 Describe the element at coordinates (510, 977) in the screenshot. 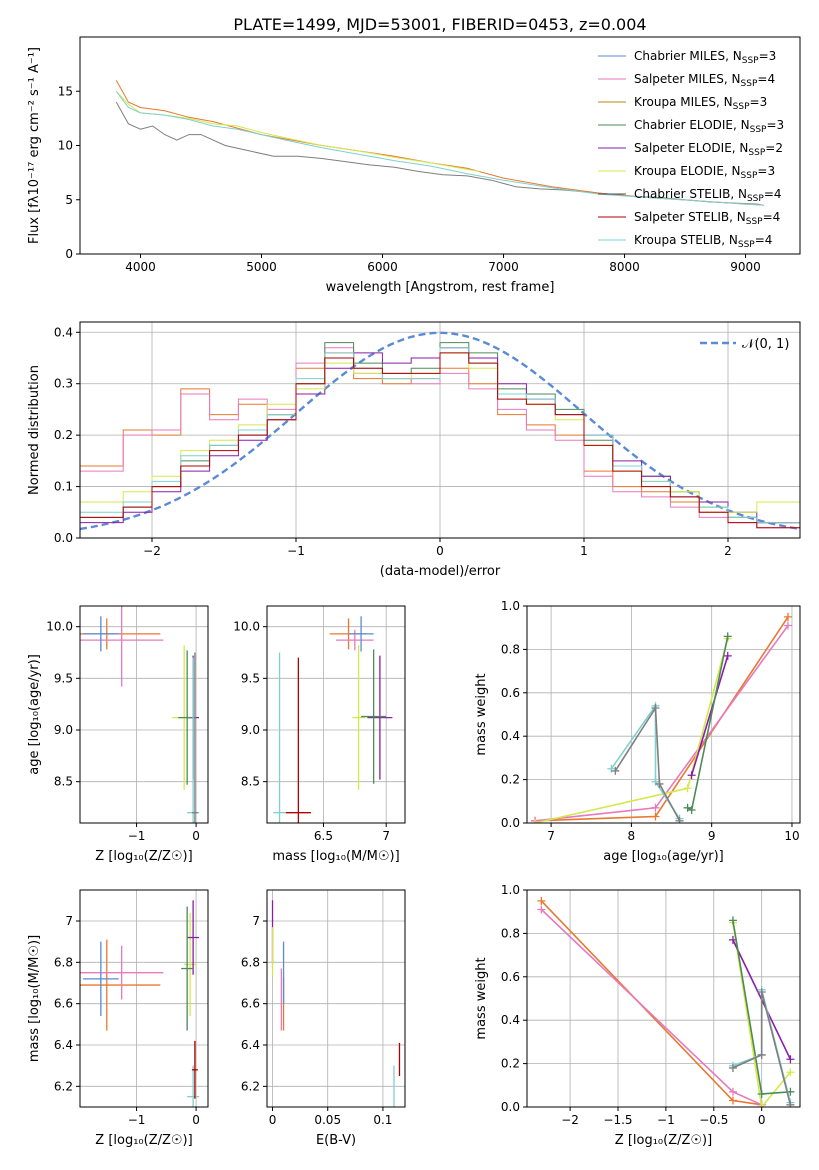

I see `tick-label-y: 0.6` at that location.